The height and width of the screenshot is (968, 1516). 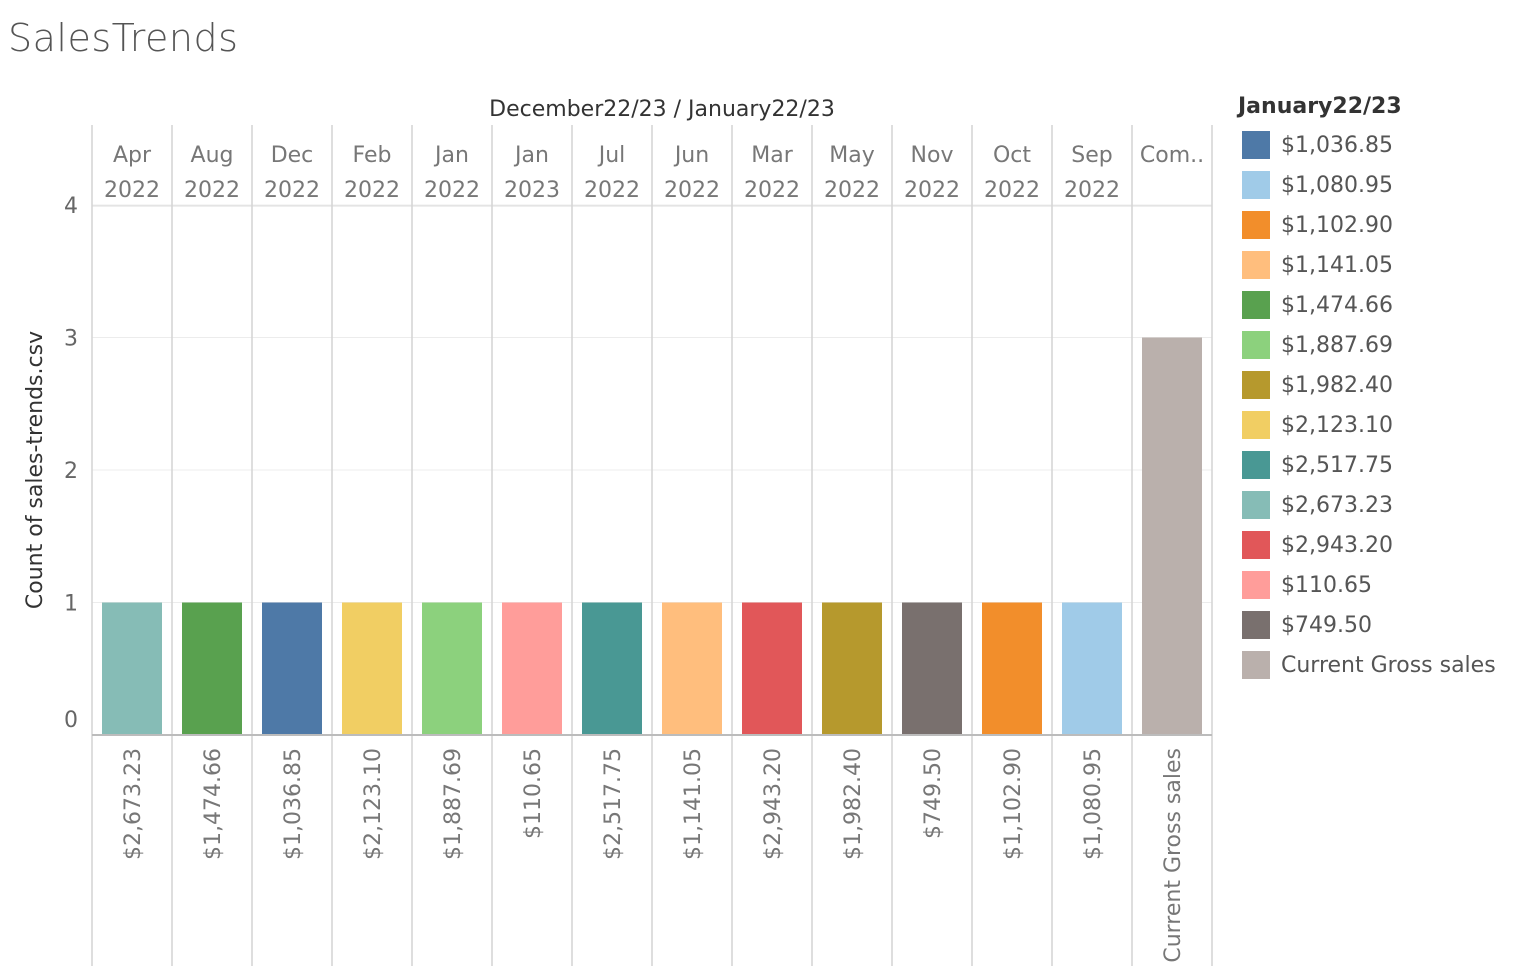 I want to click on legend-label: $1,474.66, so click(x=1337, y=305).